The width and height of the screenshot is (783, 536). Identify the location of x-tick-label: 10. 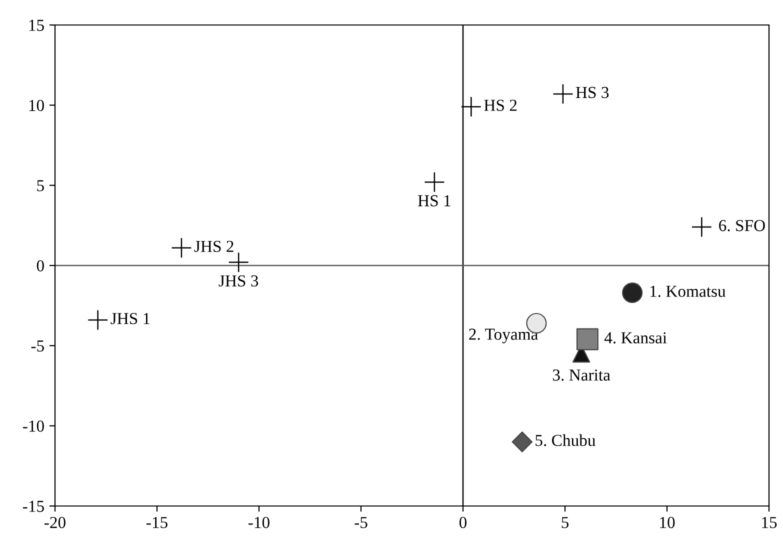
(667, 522).